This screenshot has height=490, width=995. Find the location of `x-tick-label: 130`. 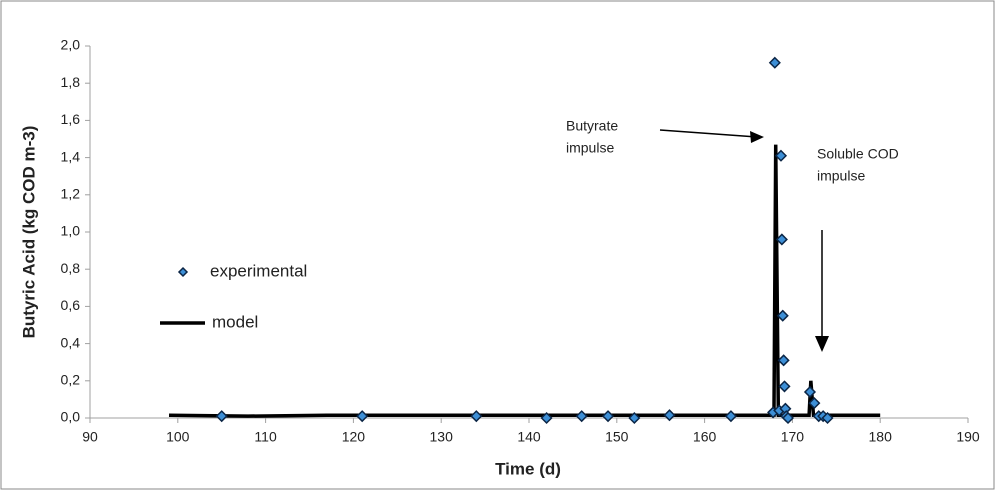

x-tick-label: 130 is located at coordinates (442, 437).